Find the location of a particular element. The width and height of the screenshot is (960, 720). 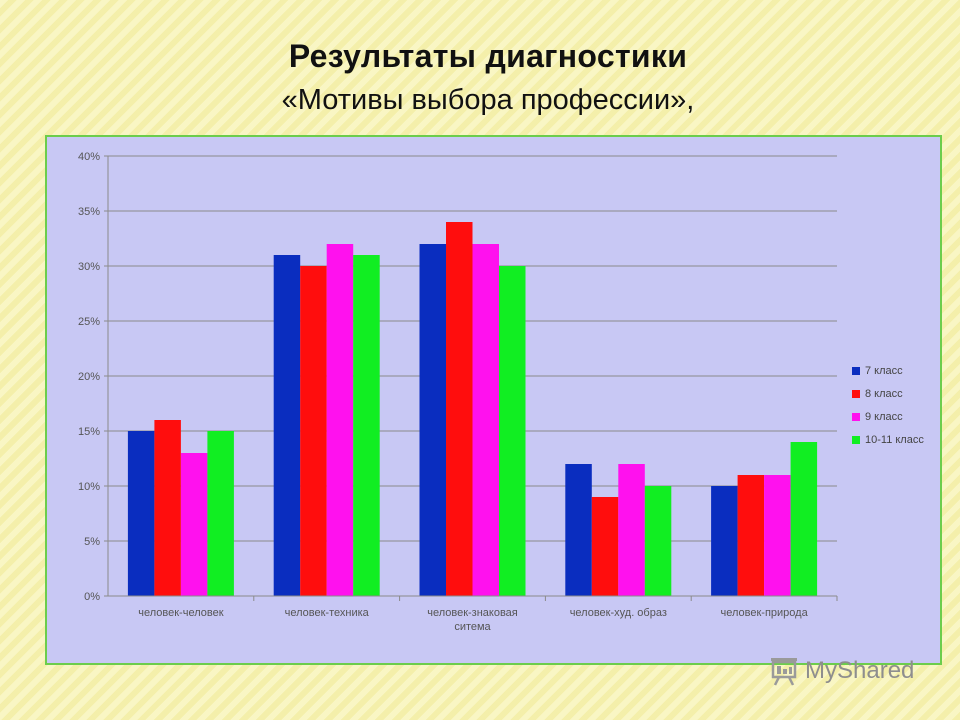

legend-label: 7 класс is located at coordinates (884, 370).